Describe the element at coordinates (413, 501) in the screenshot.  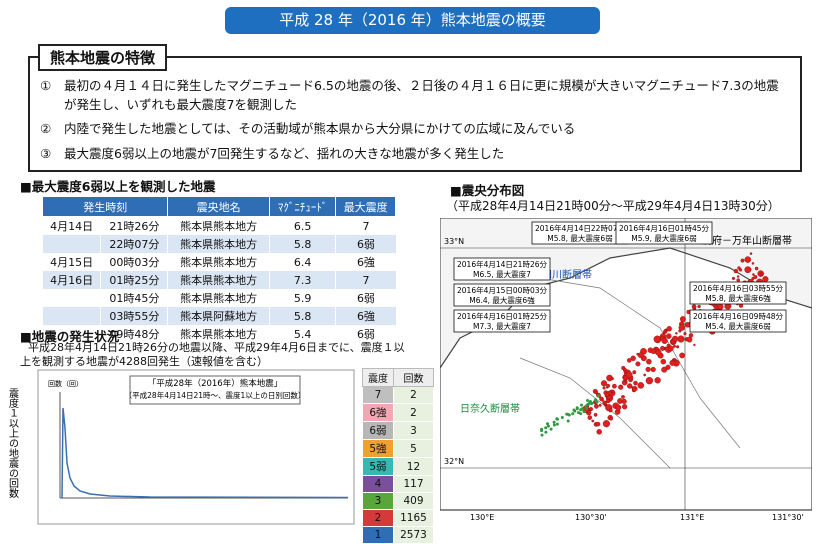
I see `table-cell: 409` at that location.